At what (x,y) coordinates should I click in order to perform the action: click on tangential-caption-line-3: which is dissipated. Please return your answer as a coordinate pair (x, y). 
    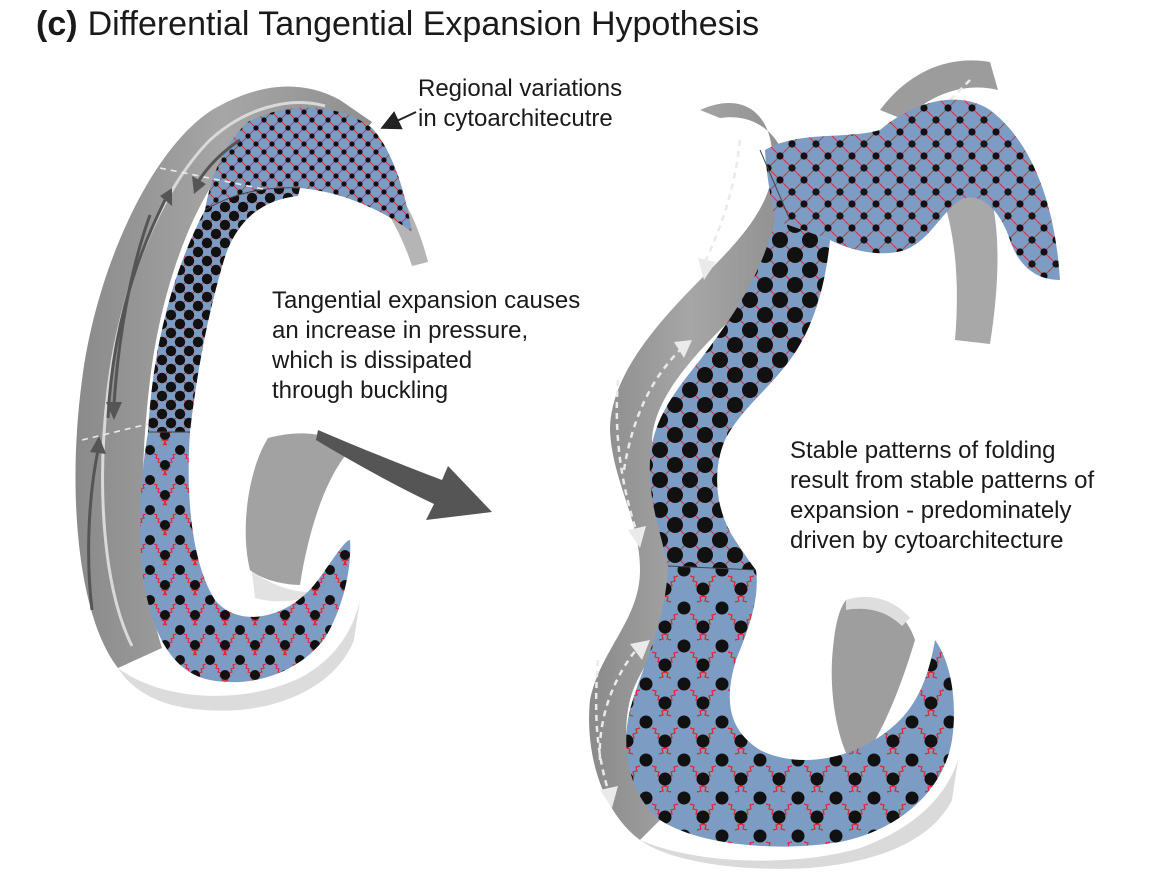
    Looking at the image, I should click on (372, 360).